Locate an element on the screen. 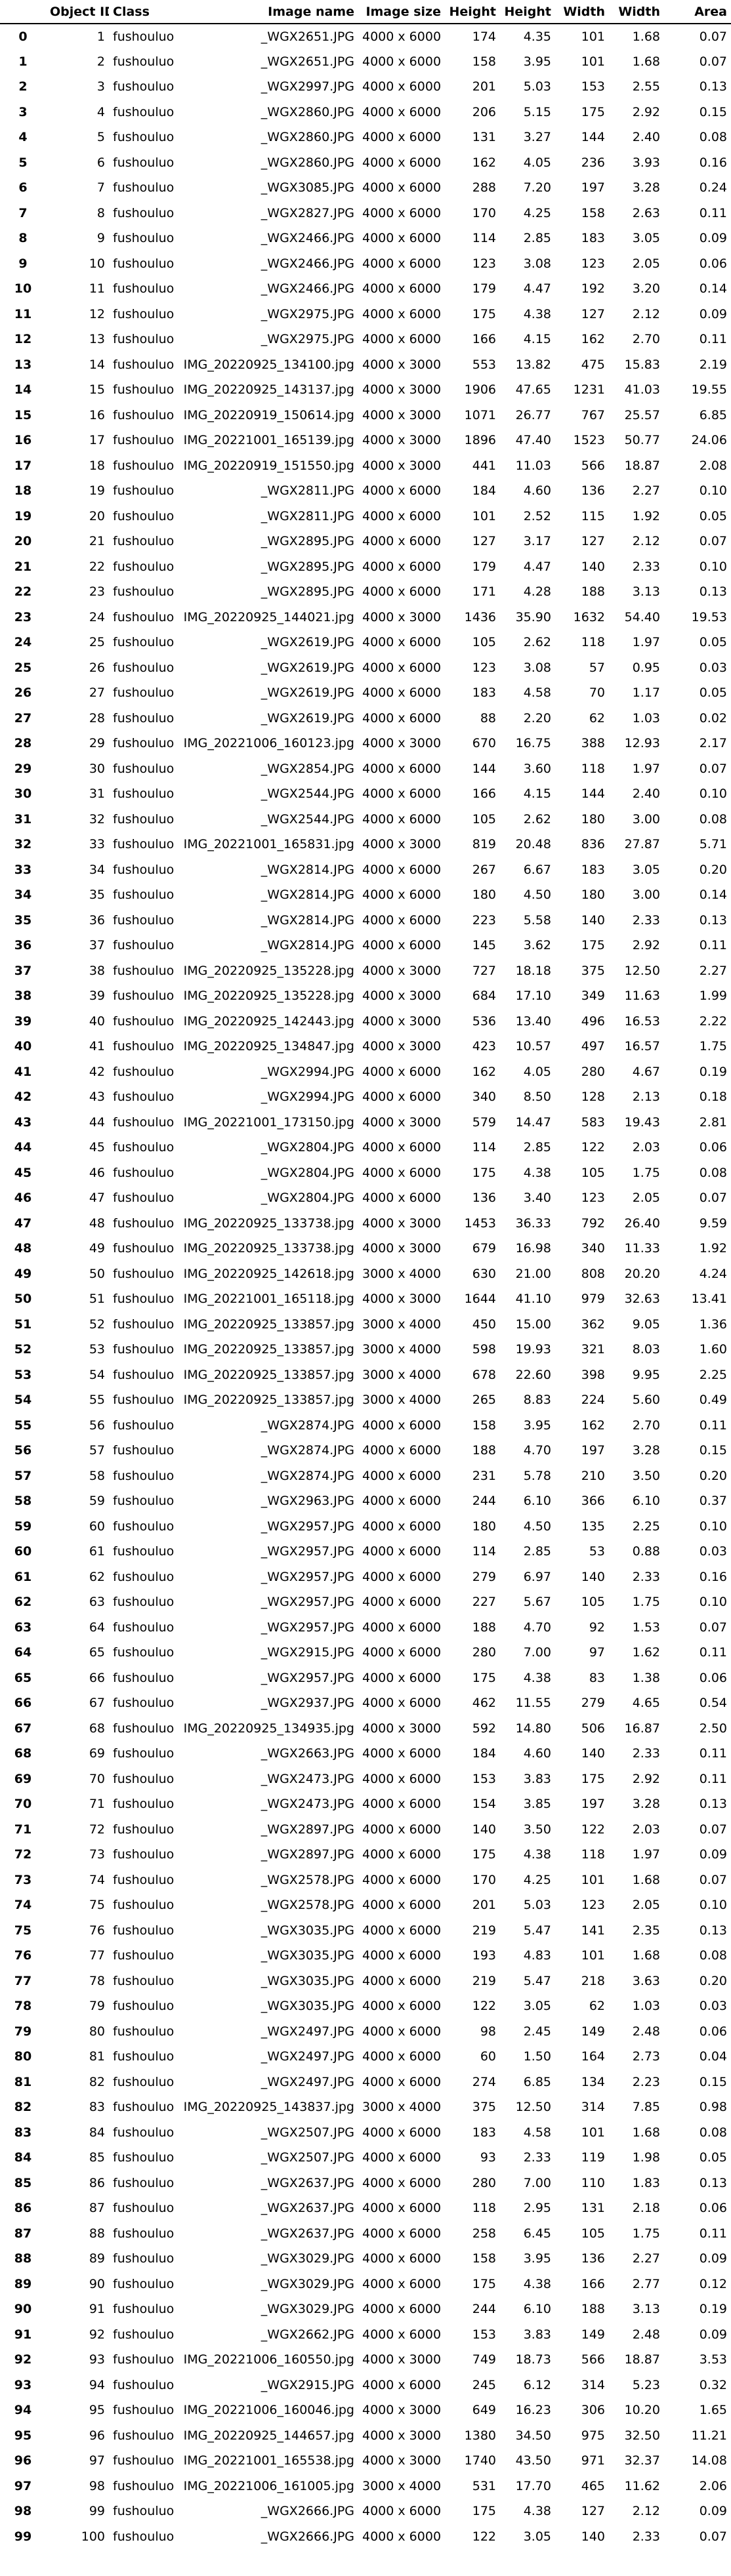 The height and width of the screenshot is (2576, 731). height-pct-cell: 4.05 is located at coordinates (537, 1071).